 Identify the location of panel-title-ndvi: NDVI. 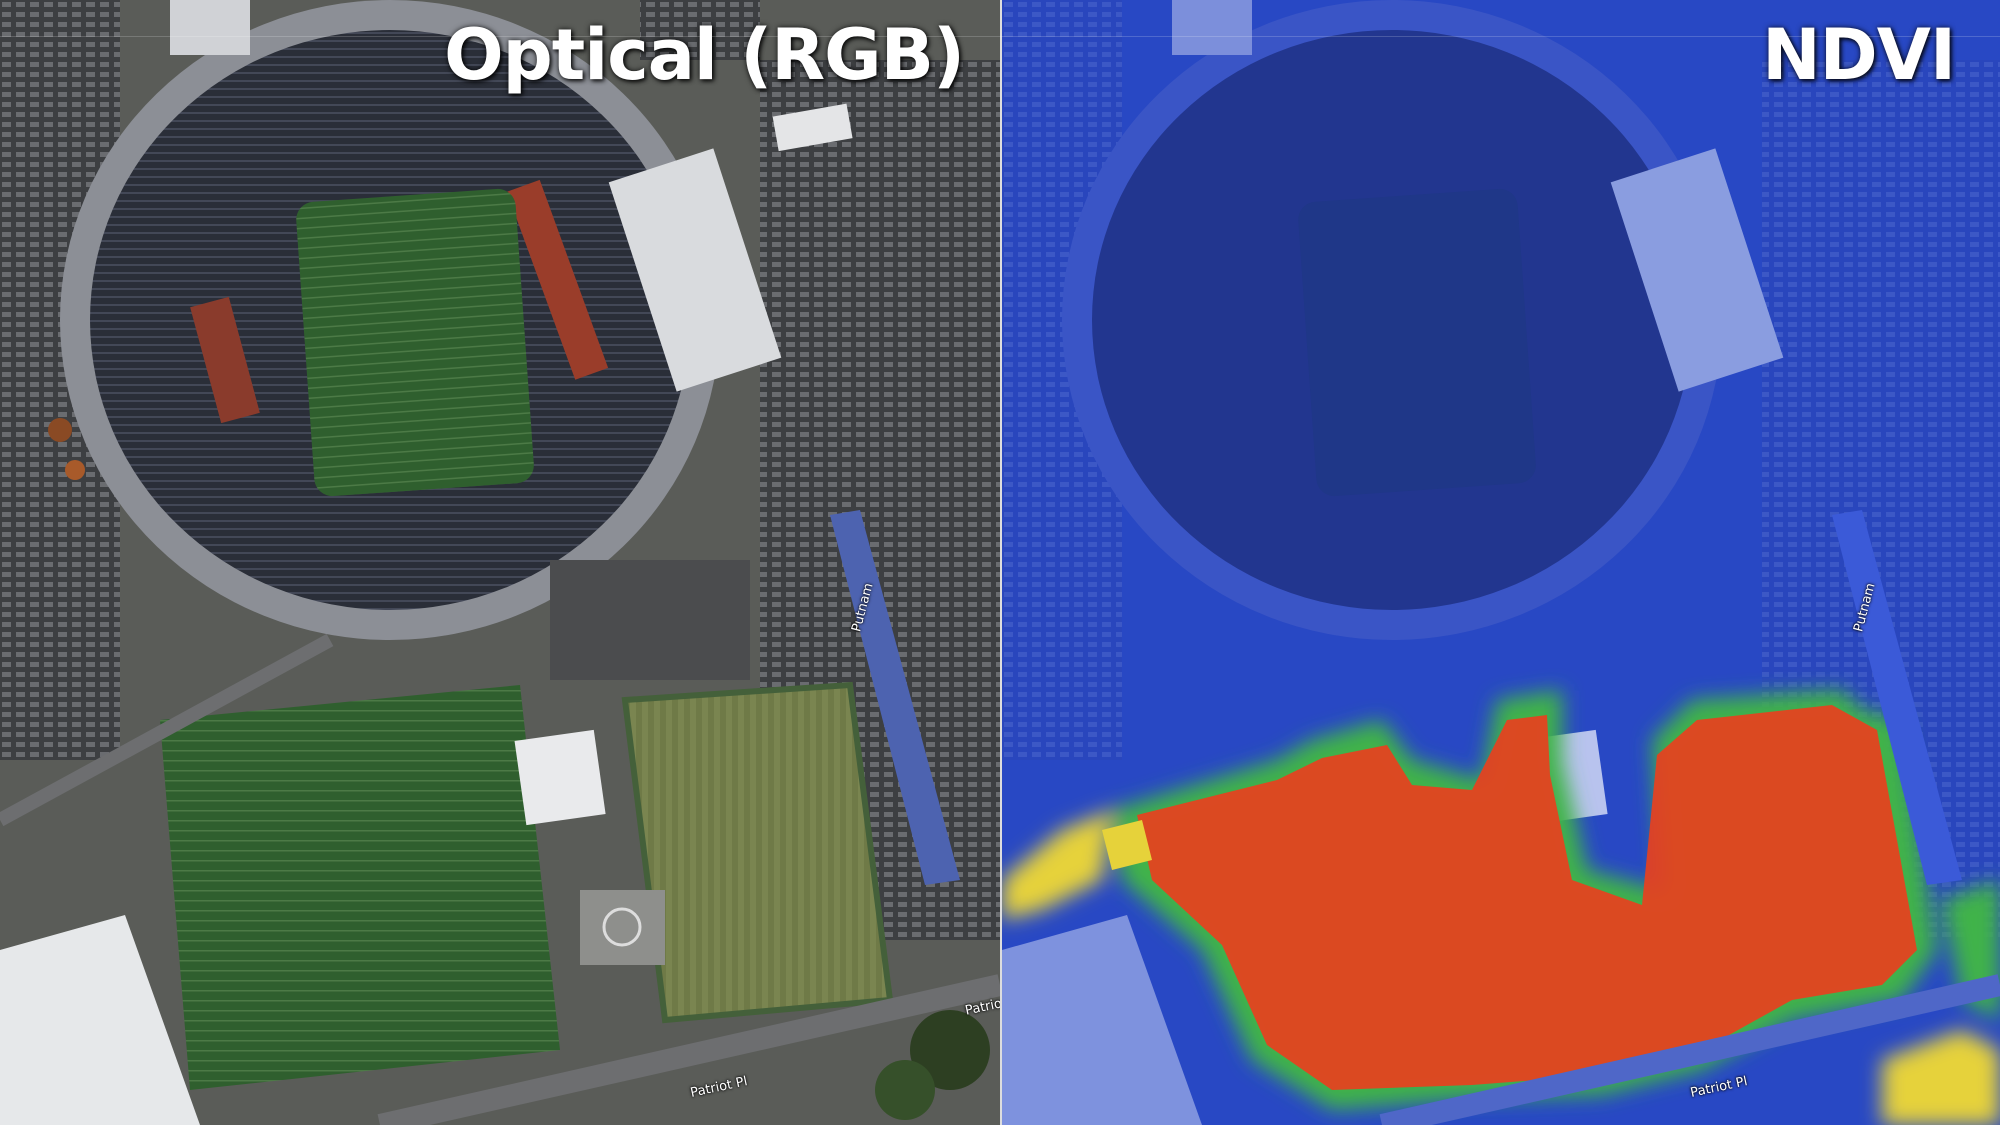
(1859, 55).